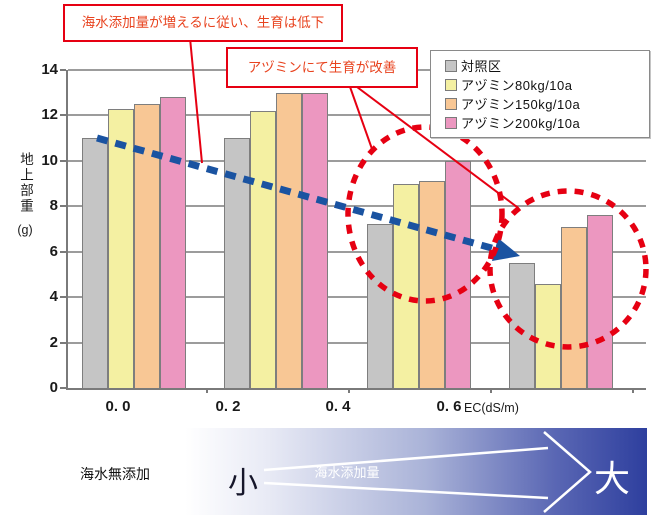 The height and width of the screenshot is (520, 652). Describe the element at coordinates (53, 251) in the screenshot. I see `y-tick-label-6: 6` at that location.